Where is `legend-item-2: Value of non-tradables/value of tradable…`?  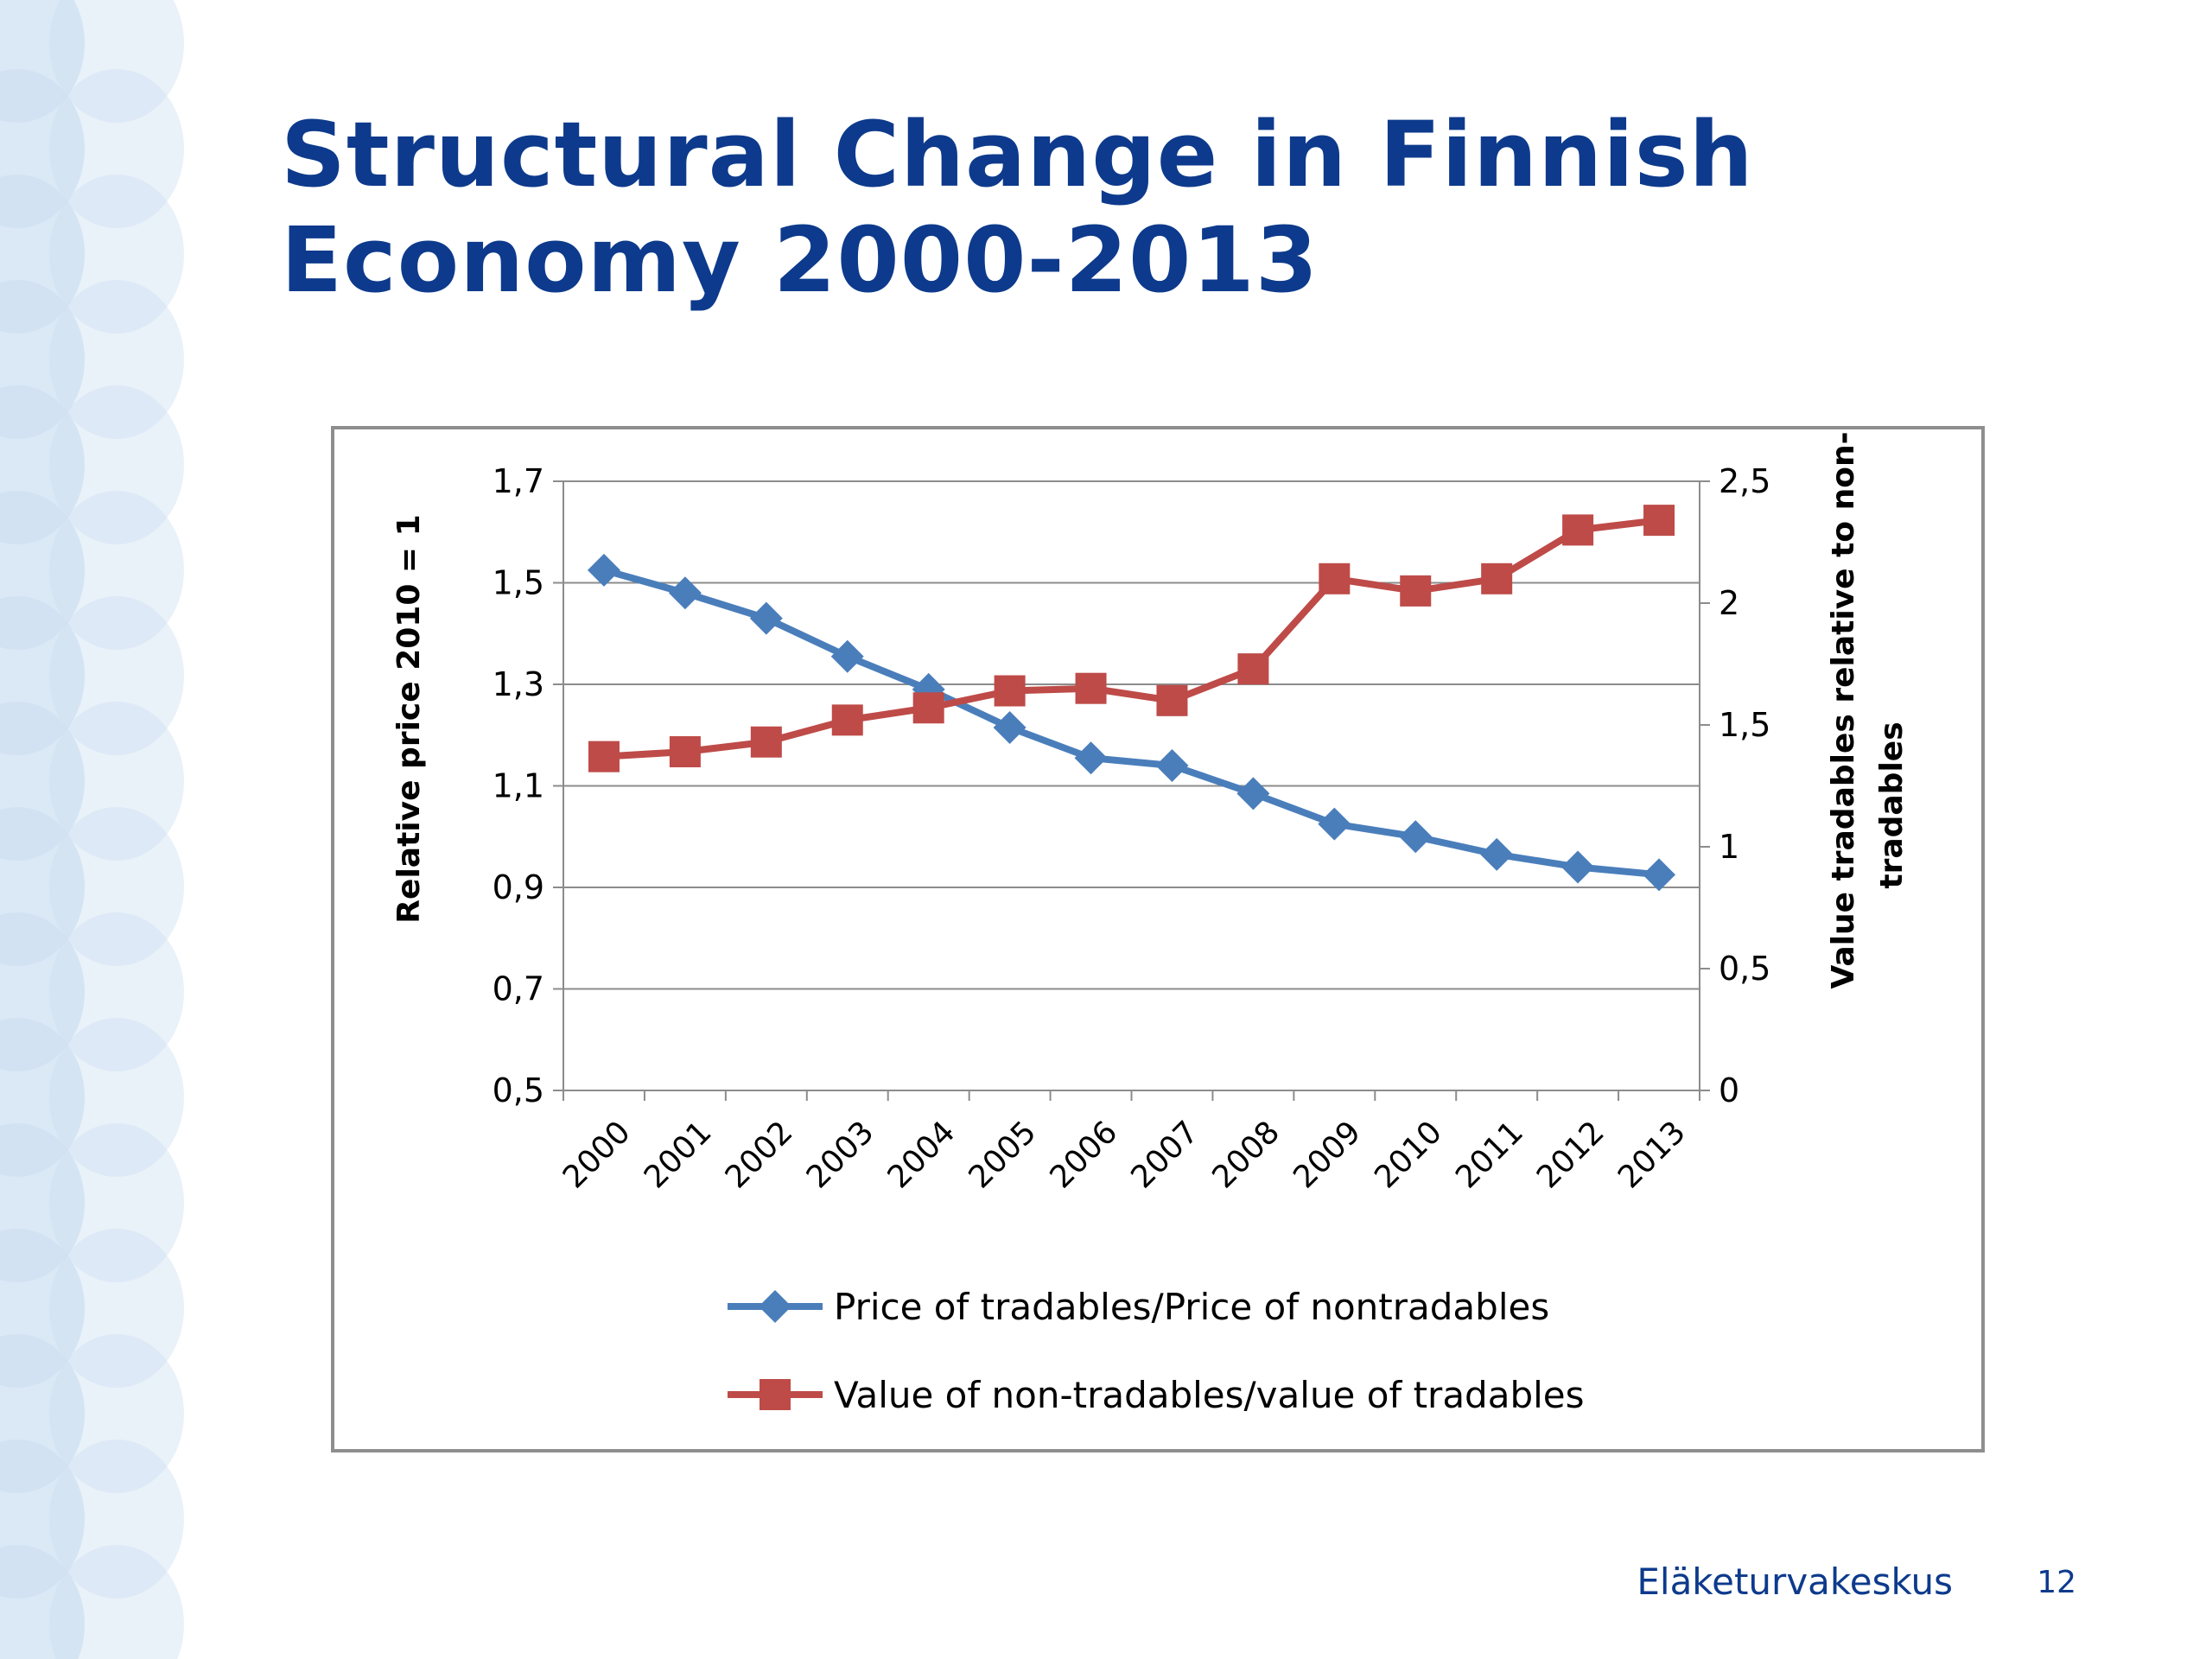 legend-item-2: Value of non-tradables/value of tradable… is located at coordinates (1156, 1395).